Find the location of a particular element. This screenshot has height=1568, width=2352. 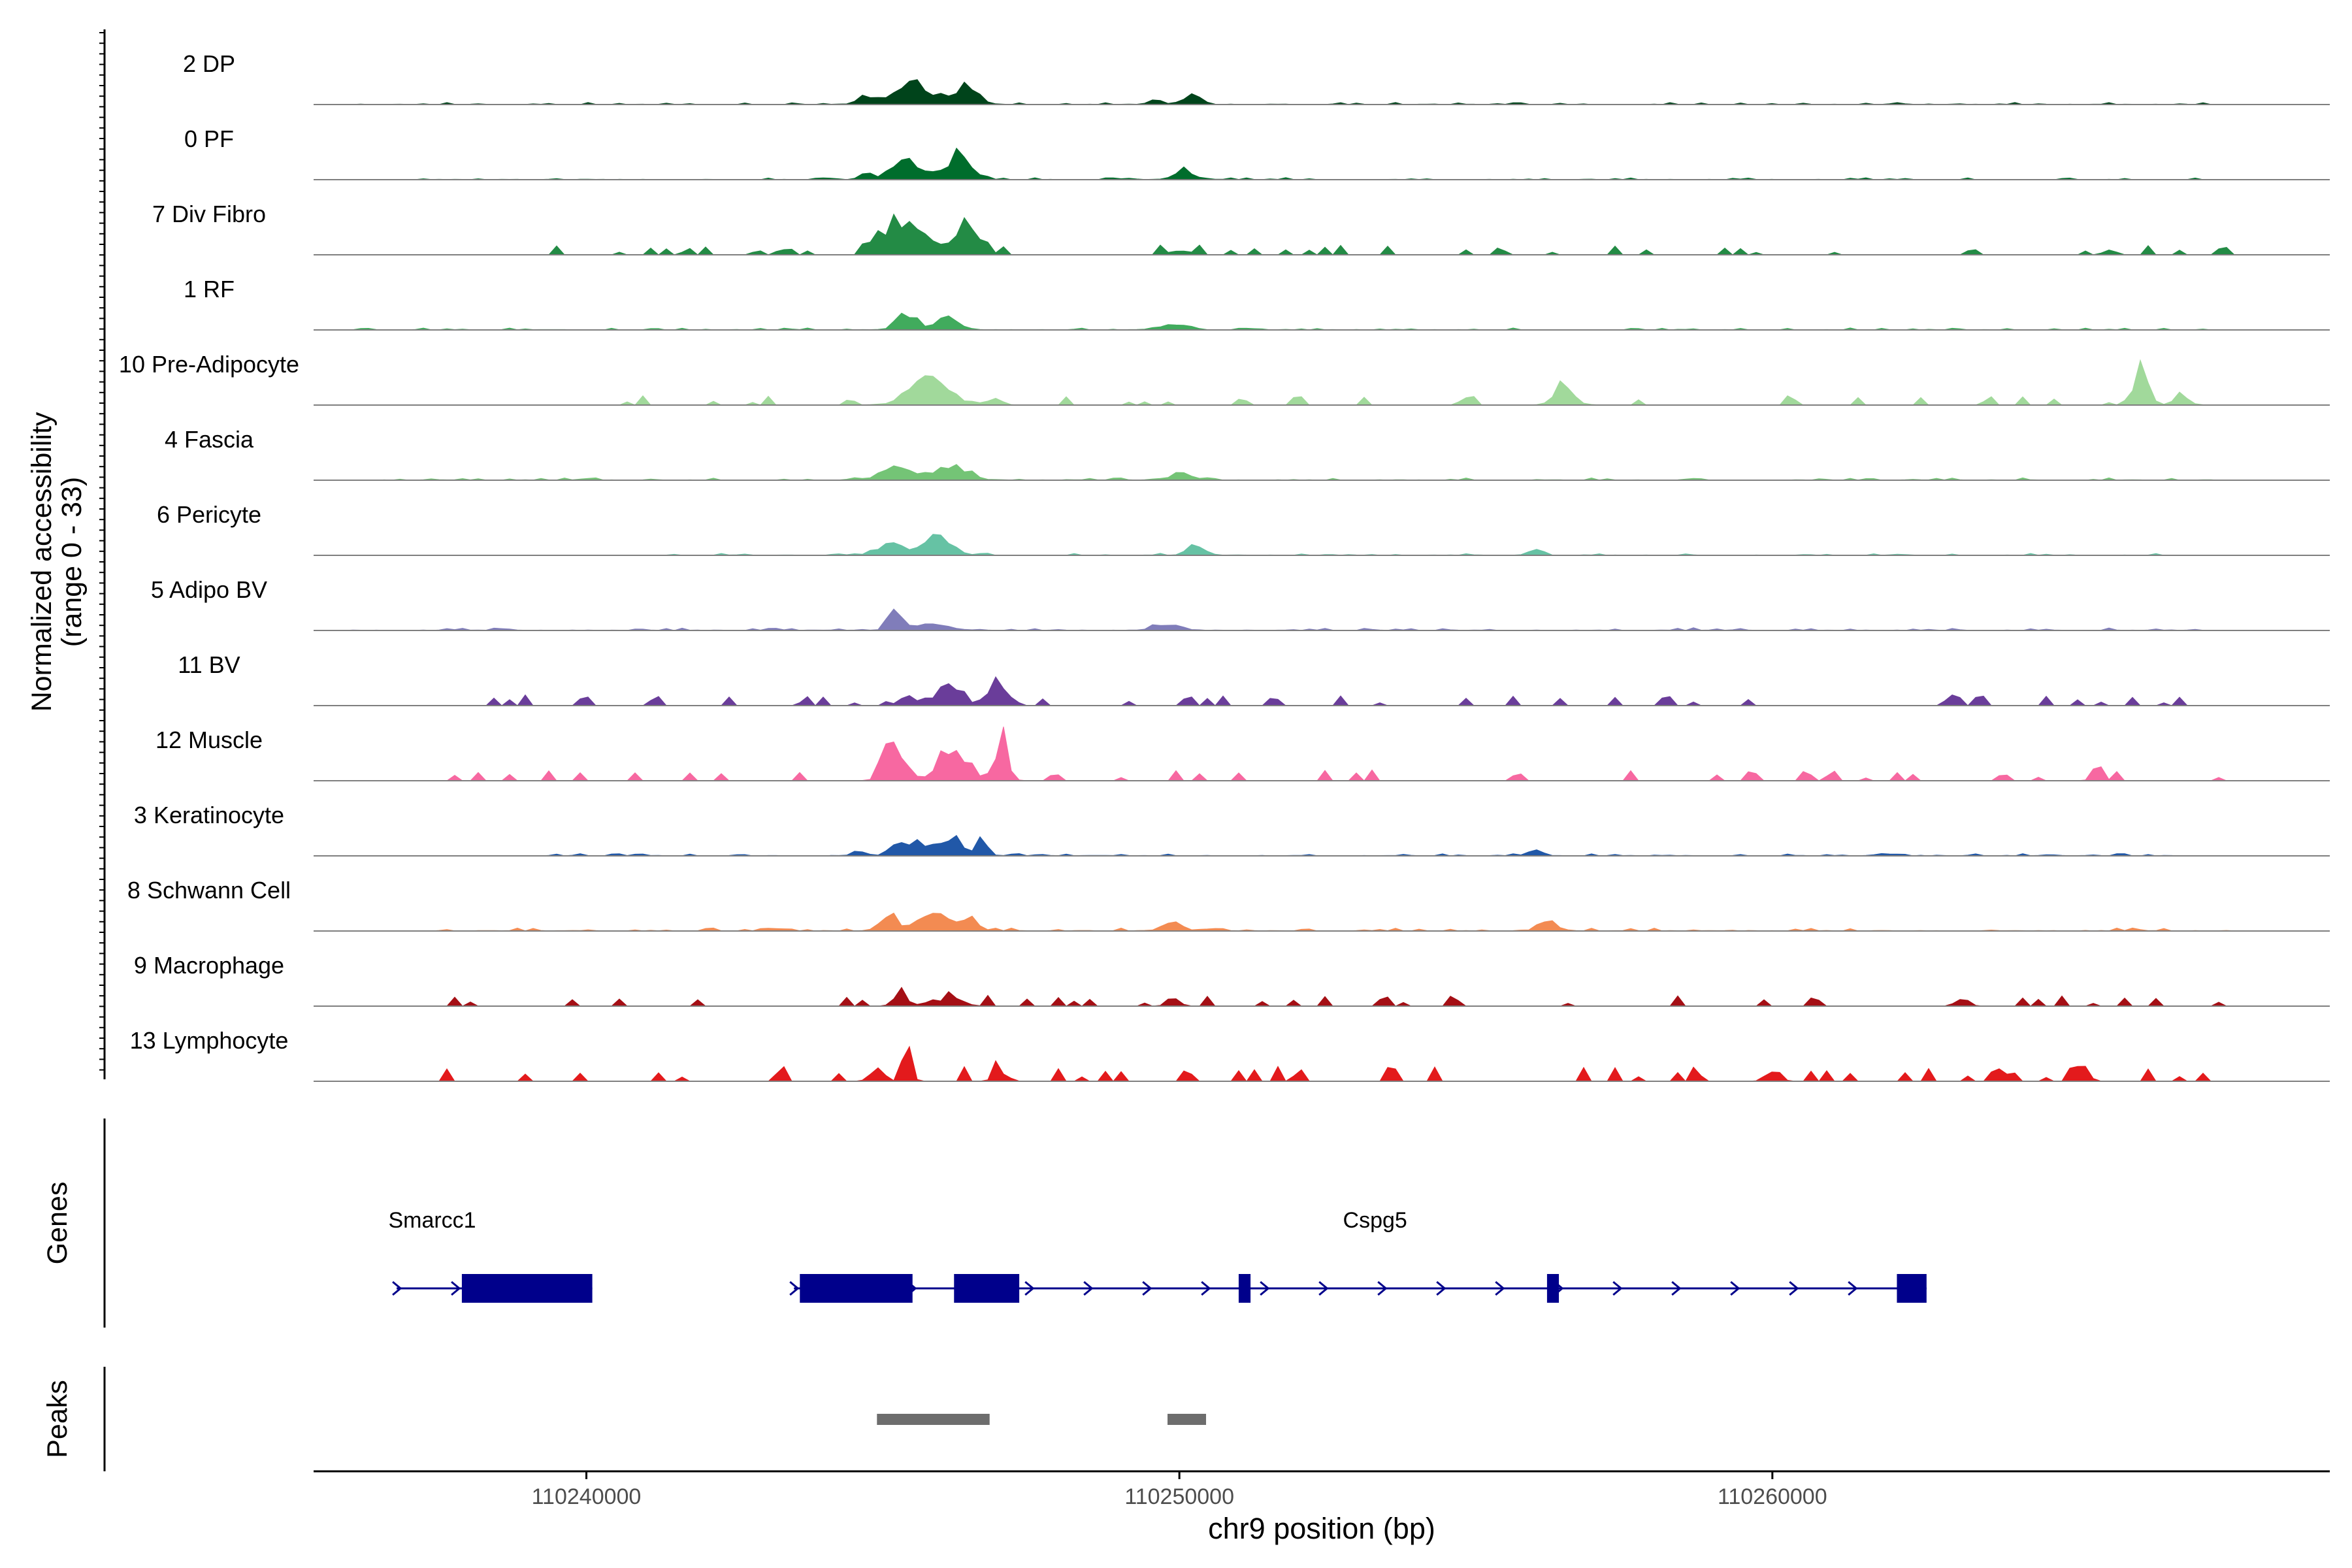

track-8-schwann-cell: 8 Schwann Cell is located at coordinates (1228, 904).